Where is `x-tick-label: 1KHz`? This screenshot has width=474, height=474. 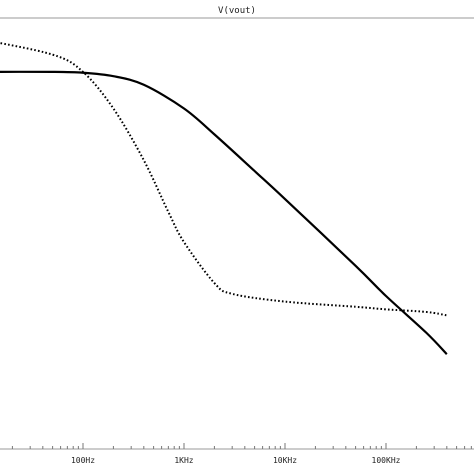
x-tick-label: 1KHz is located at coordinates (183, 460).